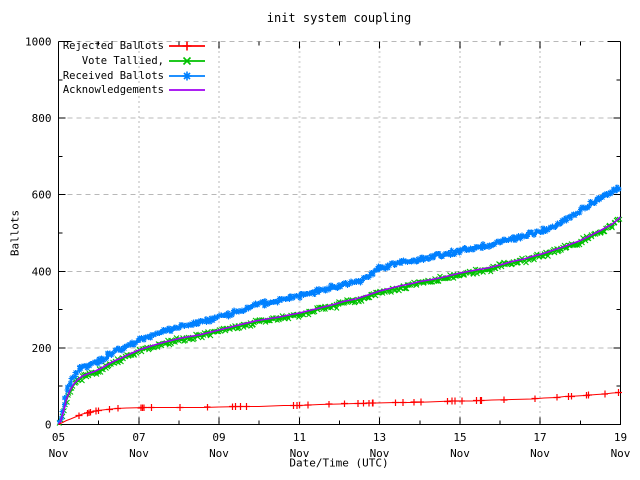  What do you see at coordinates (459, 437) in the screenshot?
I see `svg-text: 15` at bounding box center [459, 437].